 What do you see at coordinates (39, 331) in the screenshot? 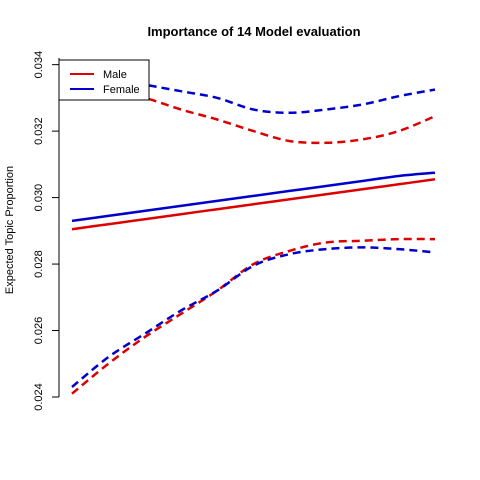
I see `y-tick-label: 0.026` at bounding box center [39, 331].